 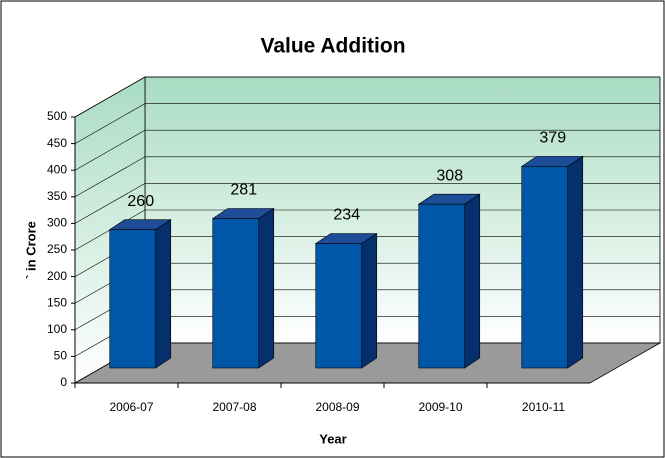 I want to click on data-label: 379, so click(x=552, y=138).